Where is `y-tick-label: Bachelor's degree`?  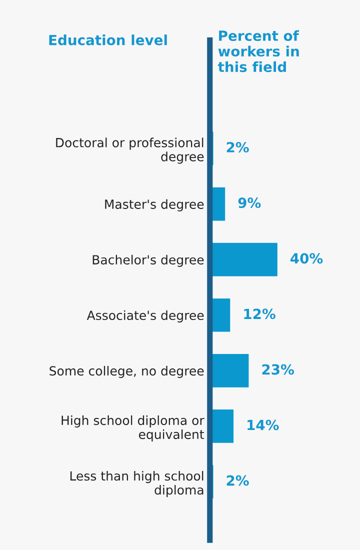
y-tick-label: Bachelor's degree is located at coordinates (148, 260).